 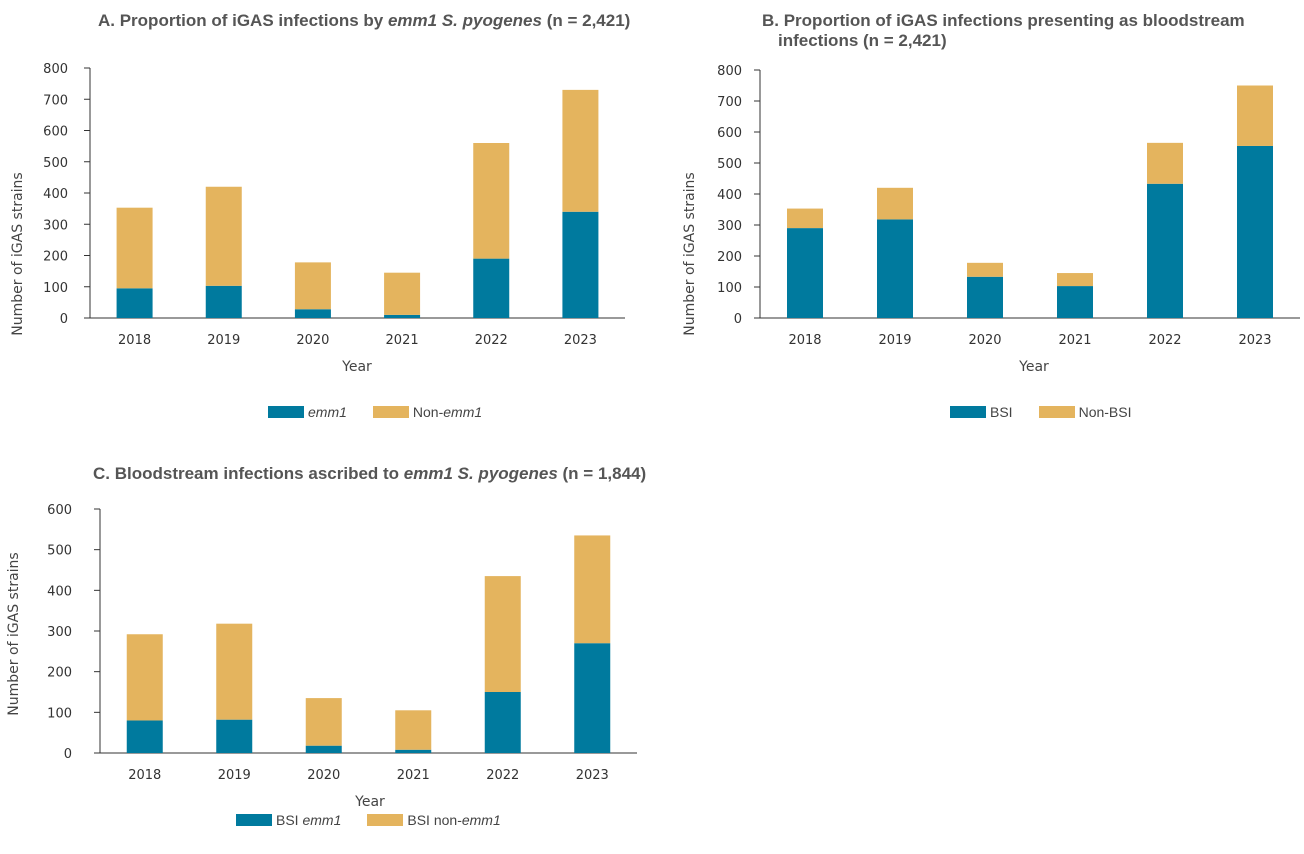 I want to click on bar-bsi-non-emm1-2019, so click(x=234, y=671).